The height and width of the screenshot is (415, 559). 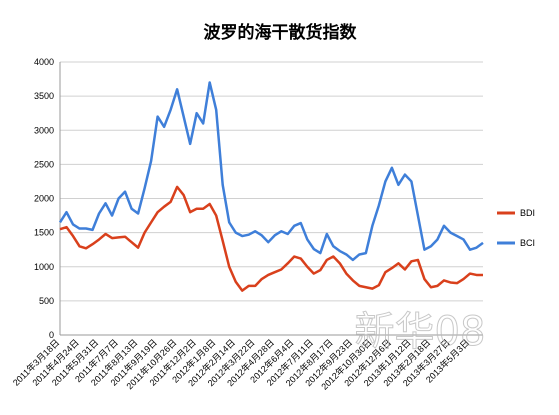 I want to click on y-tick-label: 3500, so click(x=44, y=96).